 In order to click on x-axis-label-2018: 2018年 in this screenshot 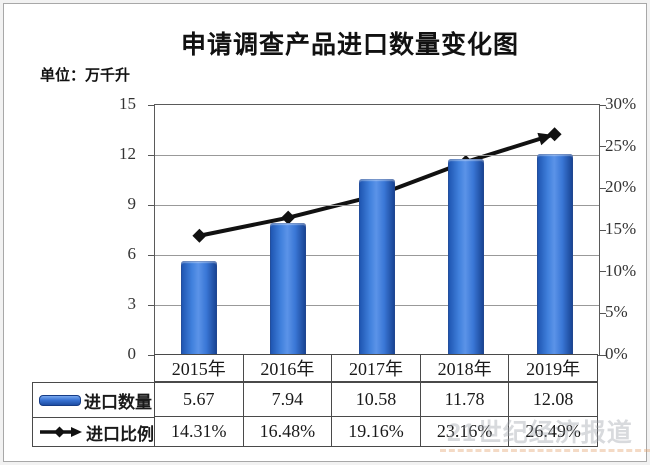, I will do `click(464, 368)`.